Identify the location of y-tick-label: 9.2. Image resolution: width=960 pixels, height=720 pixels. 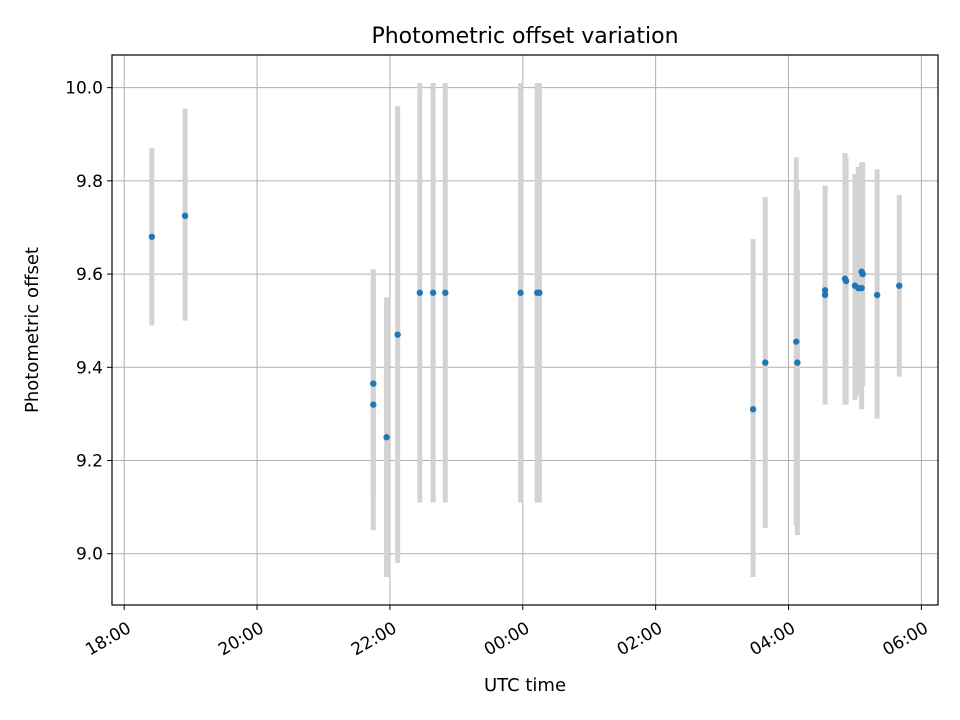
(89, 462).